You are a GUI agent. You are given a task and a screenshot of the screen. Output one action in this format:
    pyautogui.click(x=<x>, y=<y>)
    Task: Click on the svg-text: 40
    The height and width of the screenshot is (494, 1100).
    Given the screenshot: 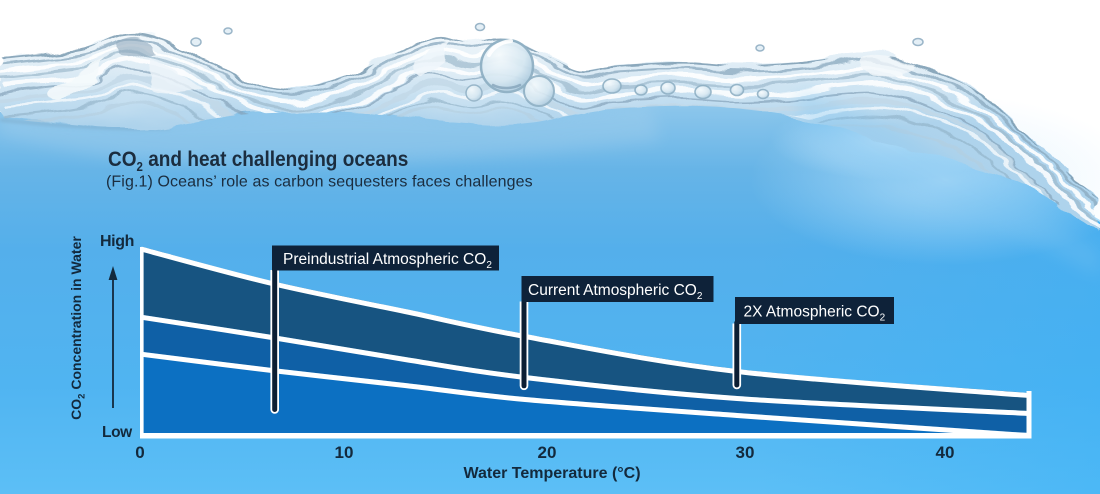 What is the action you would take?
    pyautogui.click(x=945, y=452)
    